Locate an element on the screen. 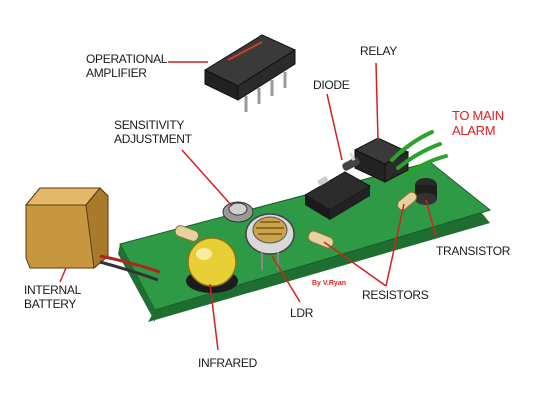 The width and height of the screenshot is (550, 400). label-ldr: LDR is located at coordinates (301, 313).